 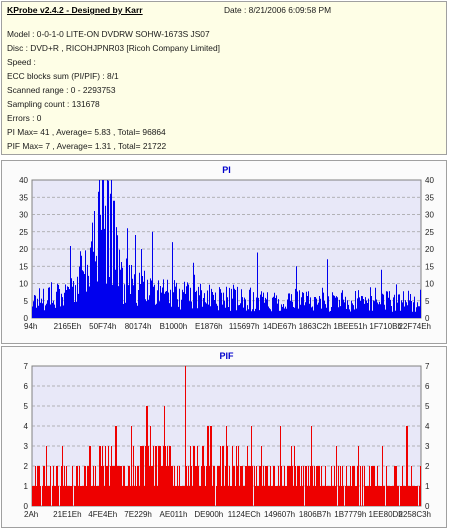 I want to click on x-tick-label: 1124ECh, so click(x=244, y=514).